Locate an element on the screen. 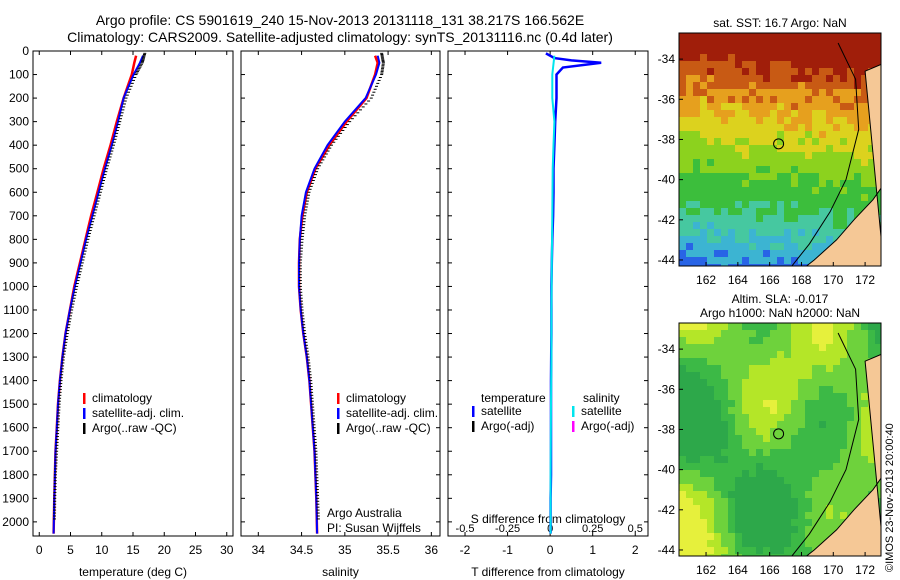 This screenshot has width=900, height=580. temperature-legend-label: satellite-adj. clim. is located at coordinates (138, 413).